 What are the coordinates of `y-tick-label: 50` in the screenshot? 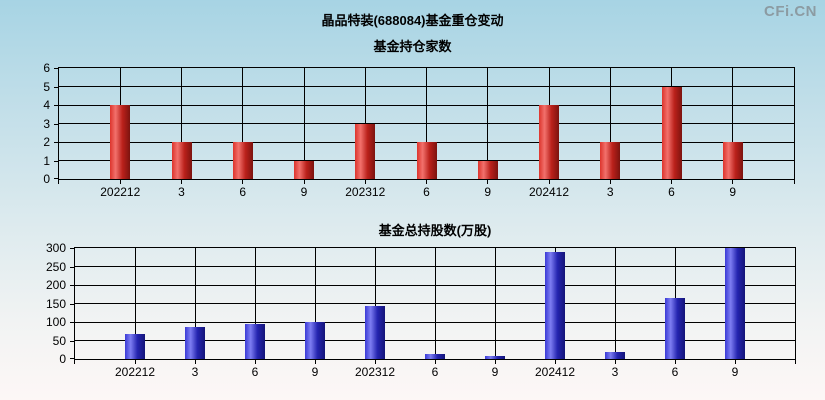 It's located at (59, 340).